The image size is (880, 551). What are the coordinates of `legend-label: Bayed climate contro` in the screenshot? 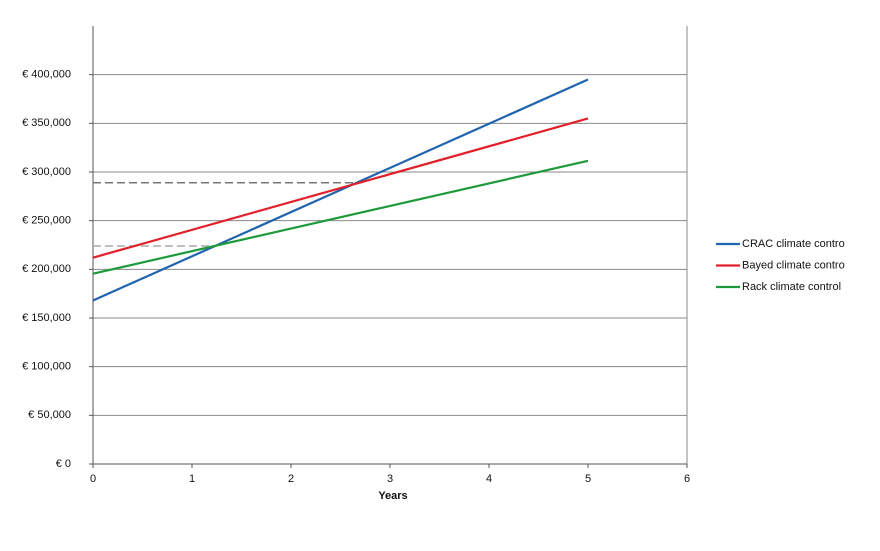 It's located at (793, 265).